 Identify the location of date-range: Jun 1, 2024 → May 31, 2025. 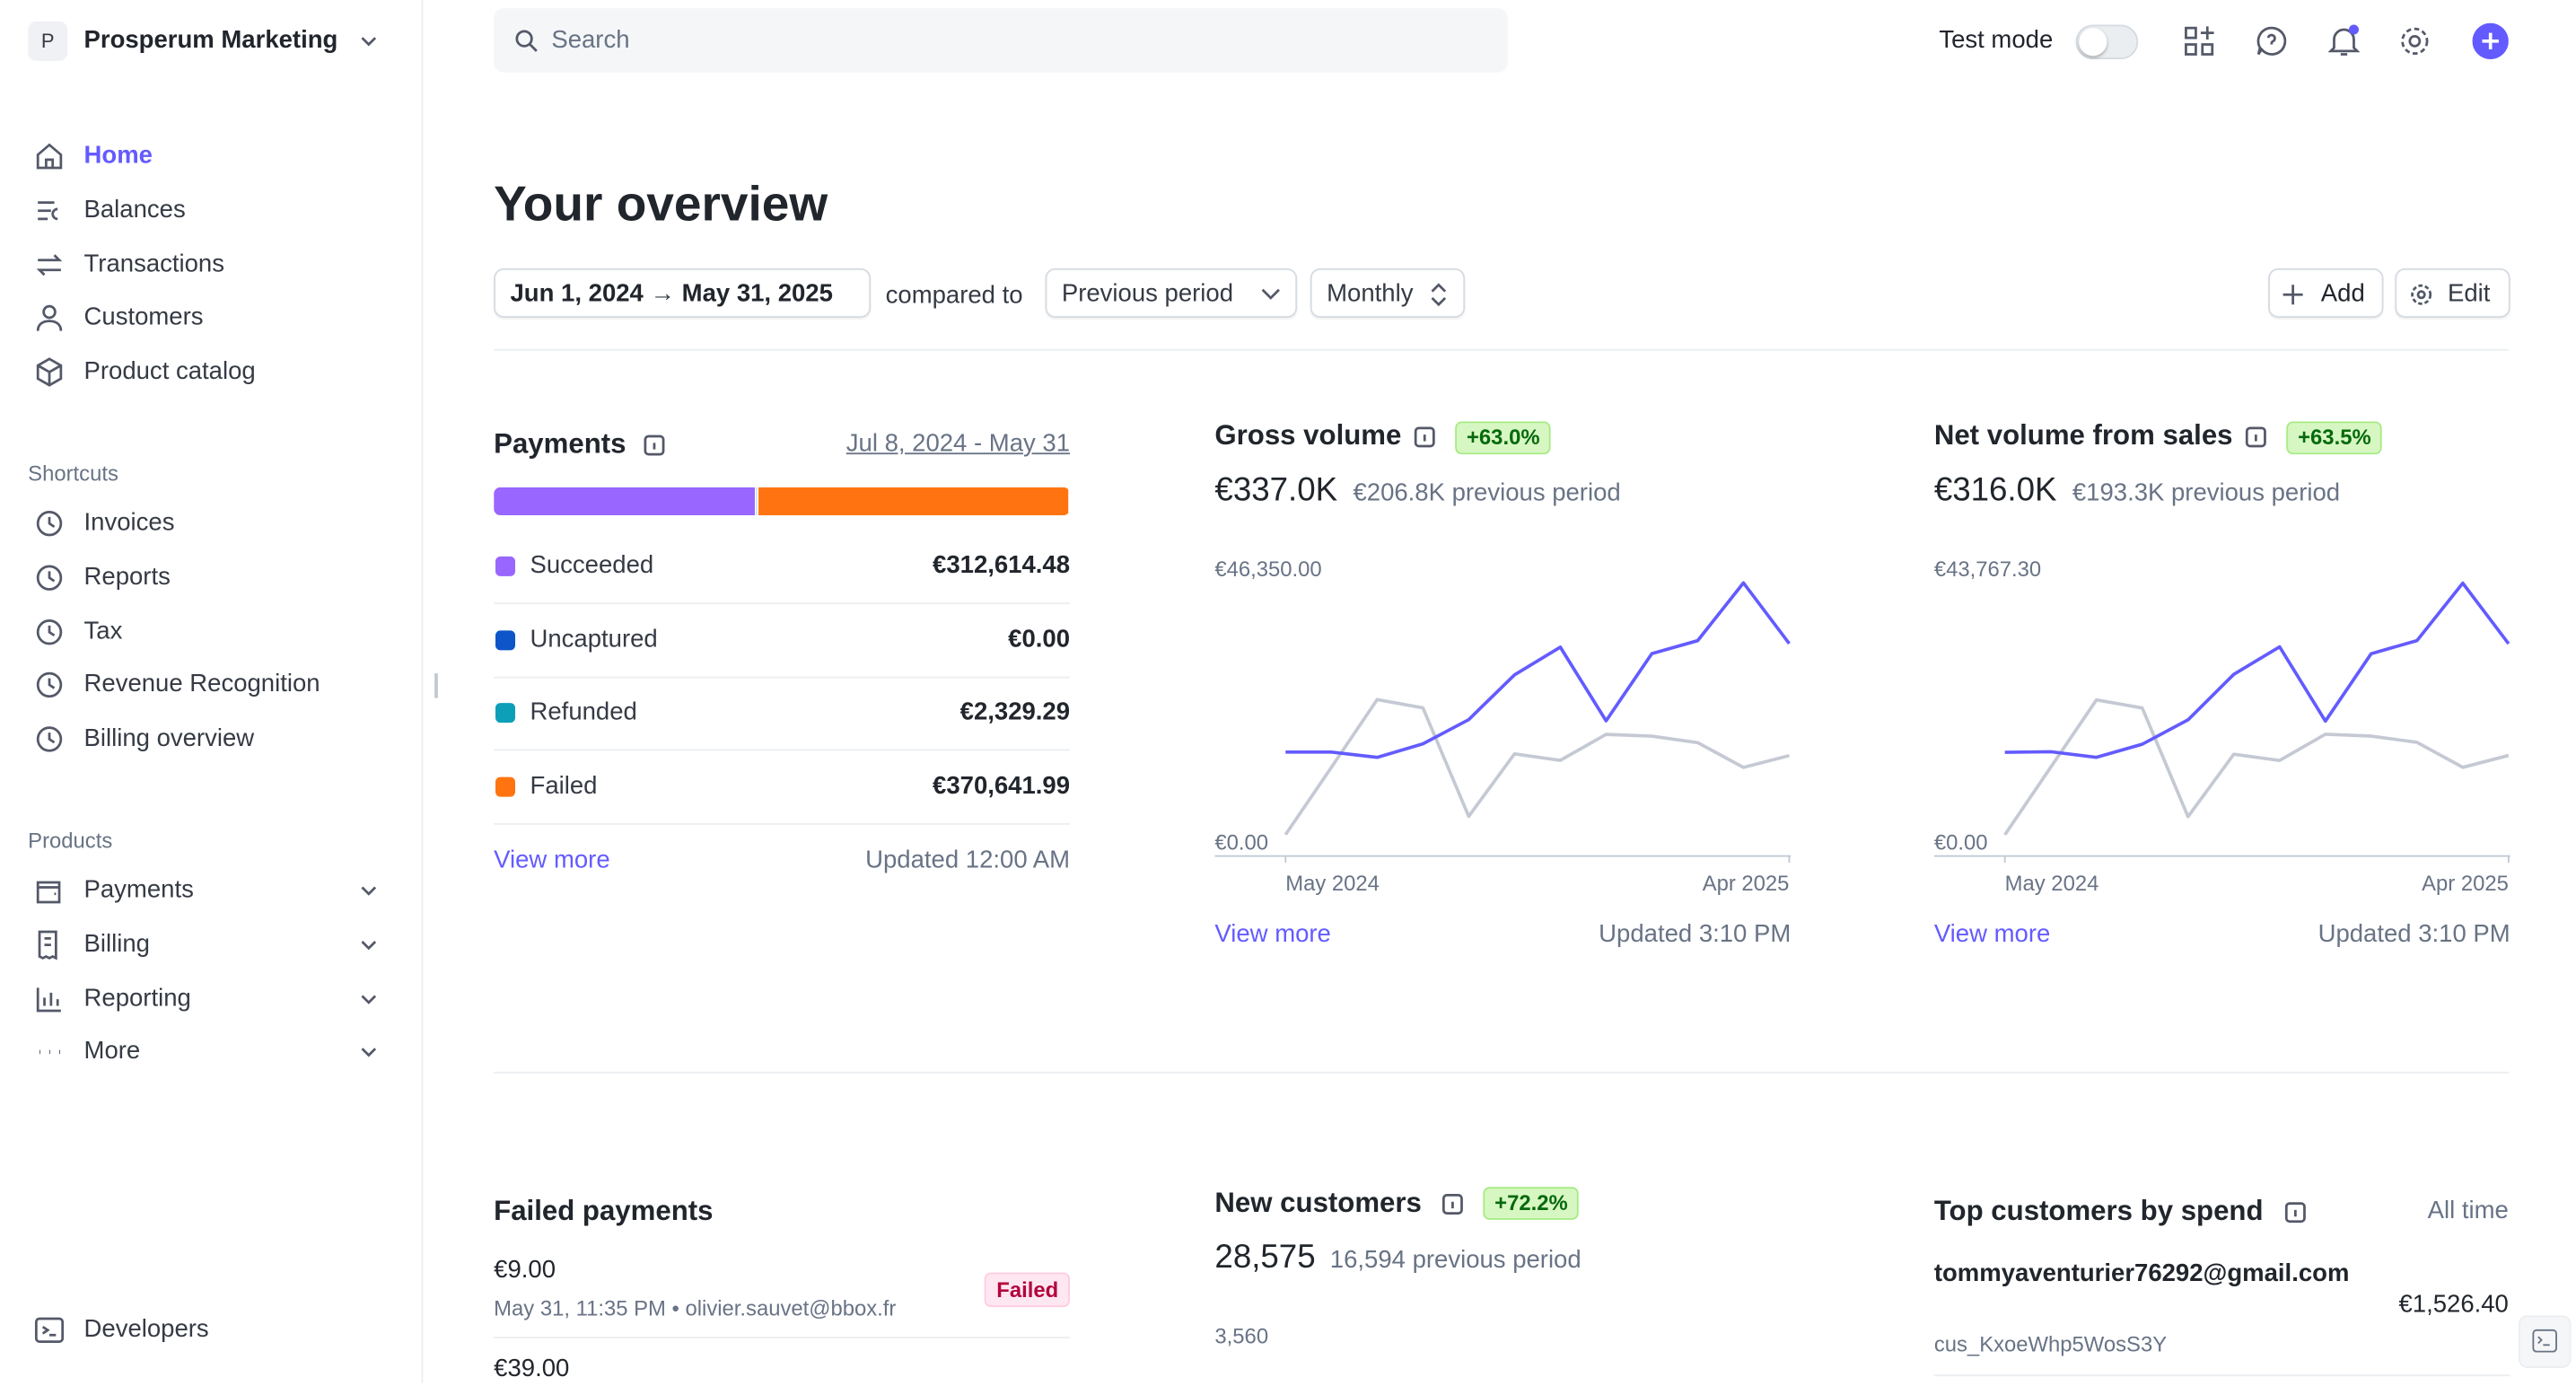
(683, 293).